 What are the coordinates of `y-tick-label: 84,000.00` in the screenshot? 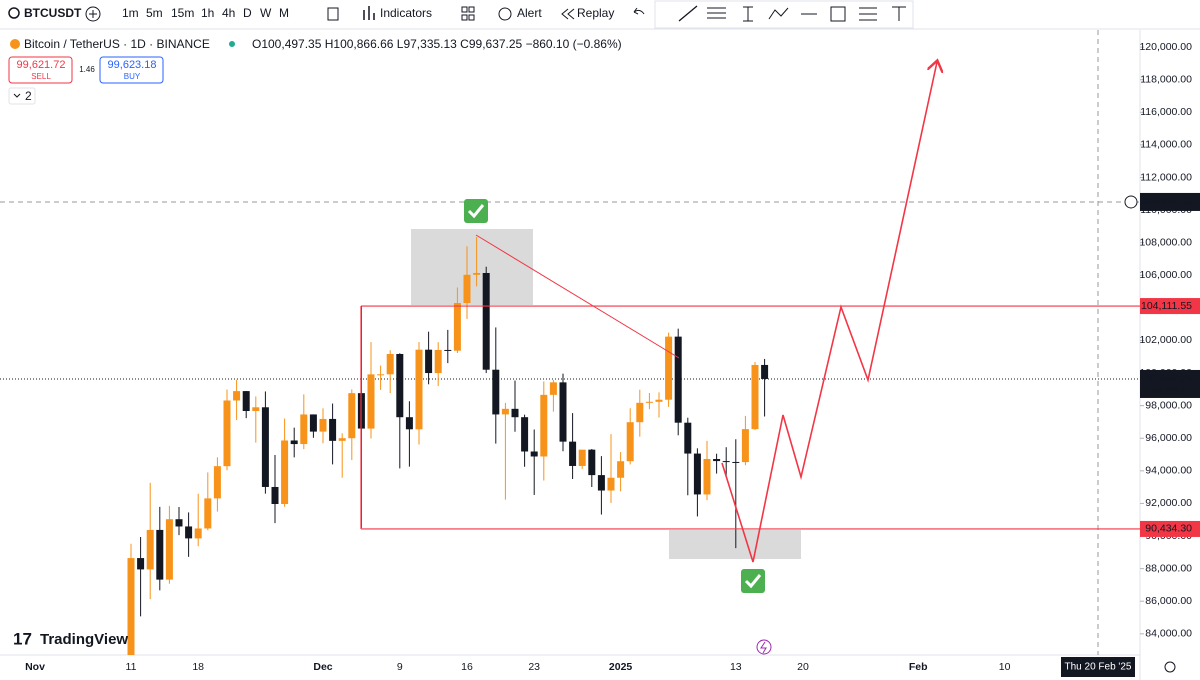 It's located at (1168, 634).